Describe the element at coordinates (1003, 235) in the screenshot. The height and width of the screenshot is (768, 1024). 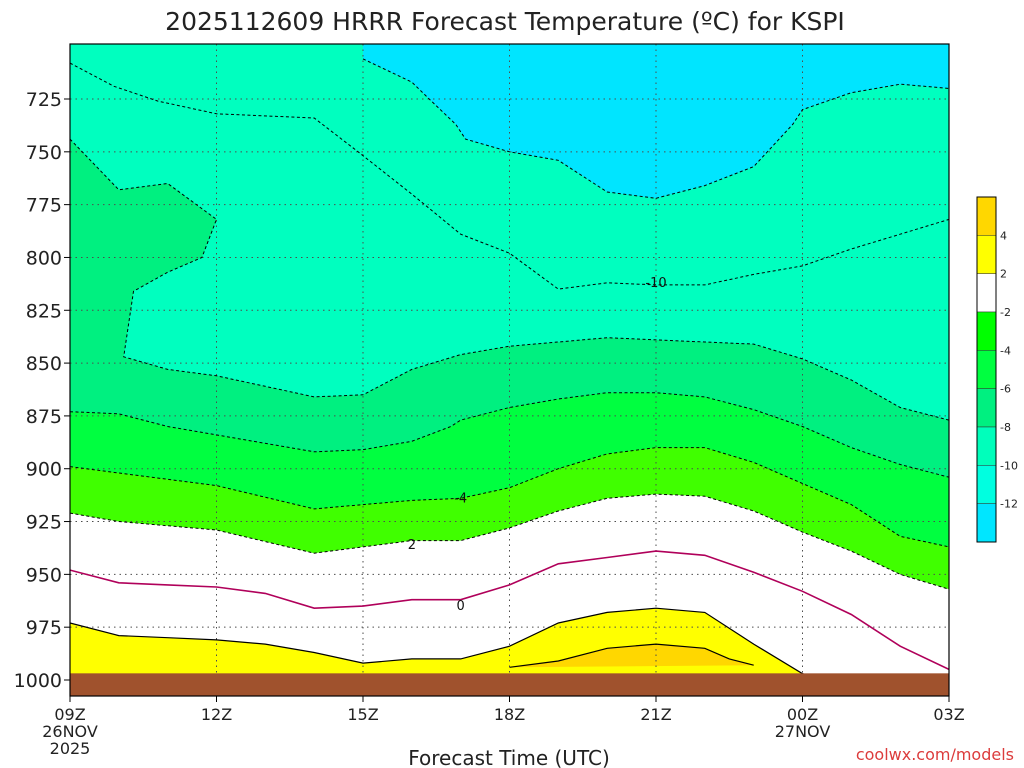
I see `colorbar-tick-label: 4` at that location.